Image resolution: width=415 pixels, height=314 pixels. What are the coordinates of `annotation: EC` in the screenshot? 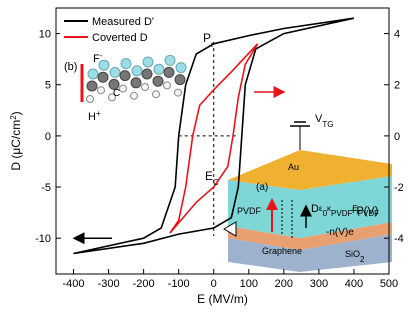 It's located at (212, 178).